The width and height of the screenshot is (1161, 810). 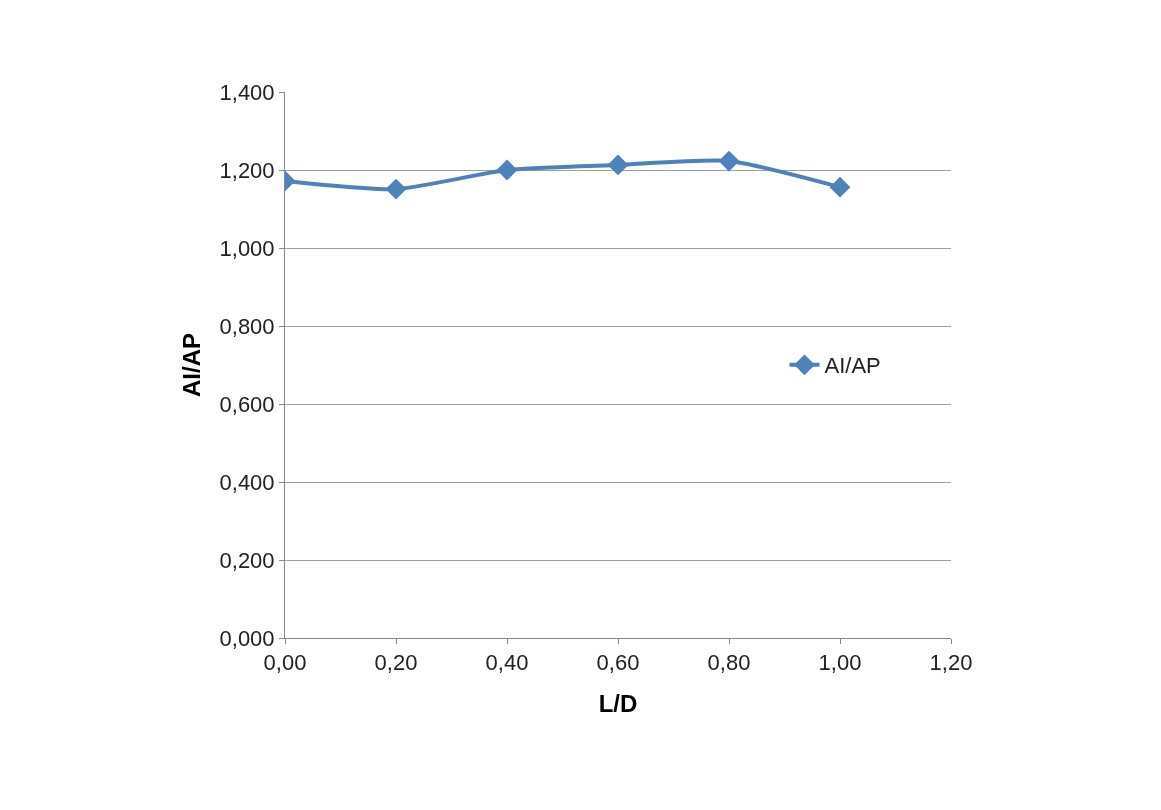 I want to click on y-tick-label: 1,200, so click(x=247, y=170).